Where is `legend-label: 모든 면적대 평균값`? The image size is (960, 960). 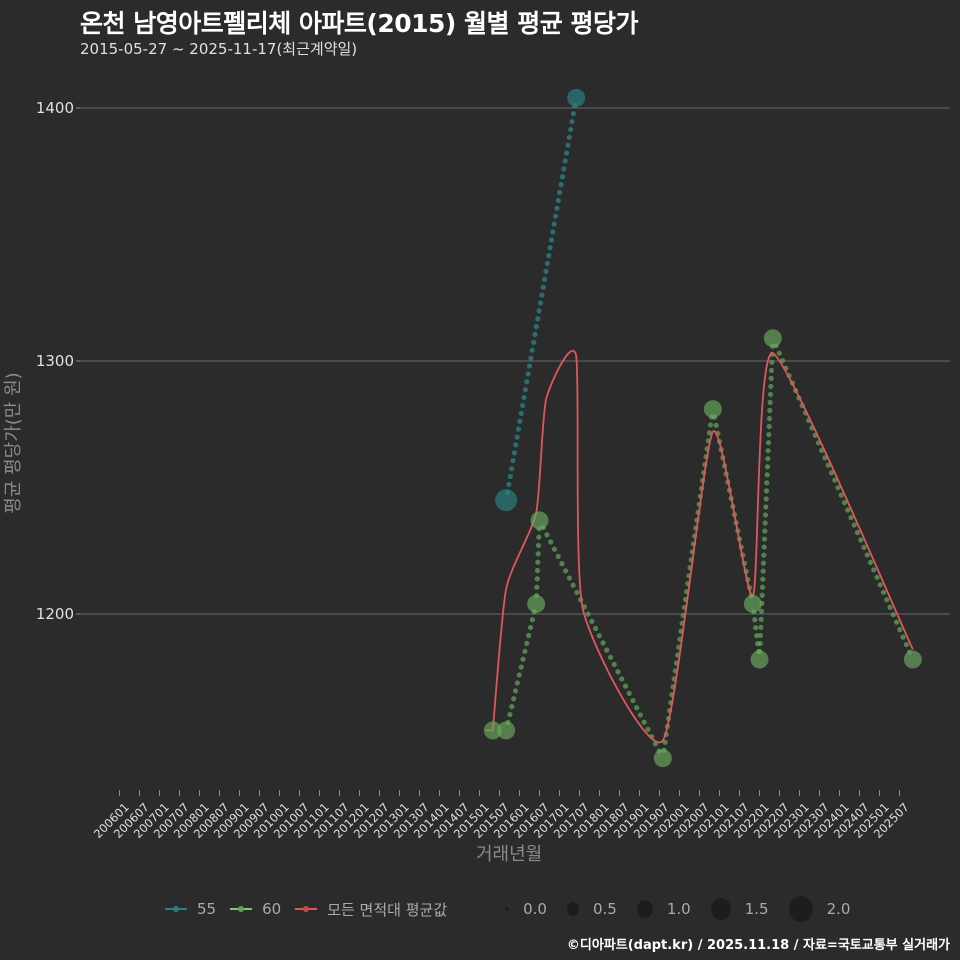
legend-label: 모든 면적대 평균값 is located at coordinates (387, 909).